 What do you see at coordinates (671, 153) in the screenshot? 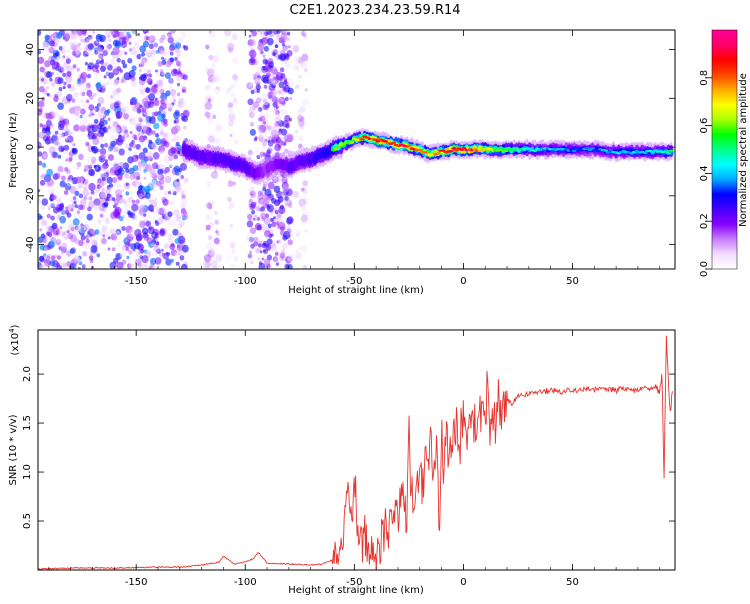
I see `ridge-cell` at bounding box center [671, 153].